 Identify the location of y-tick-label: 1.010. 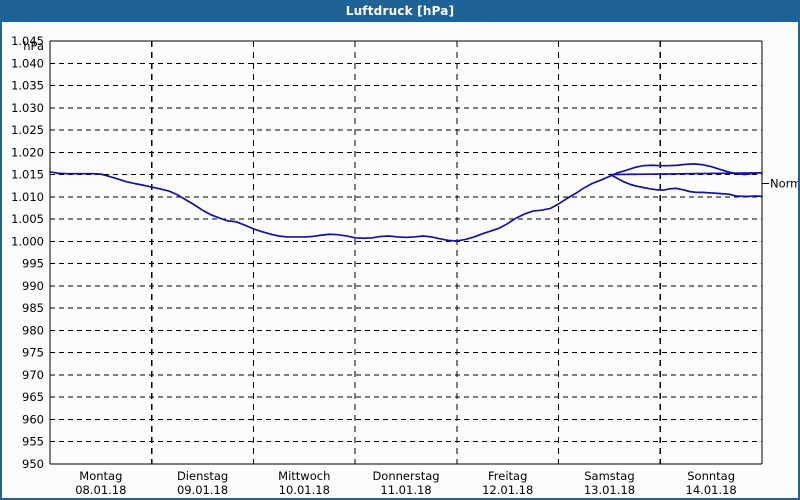
(27, 197).